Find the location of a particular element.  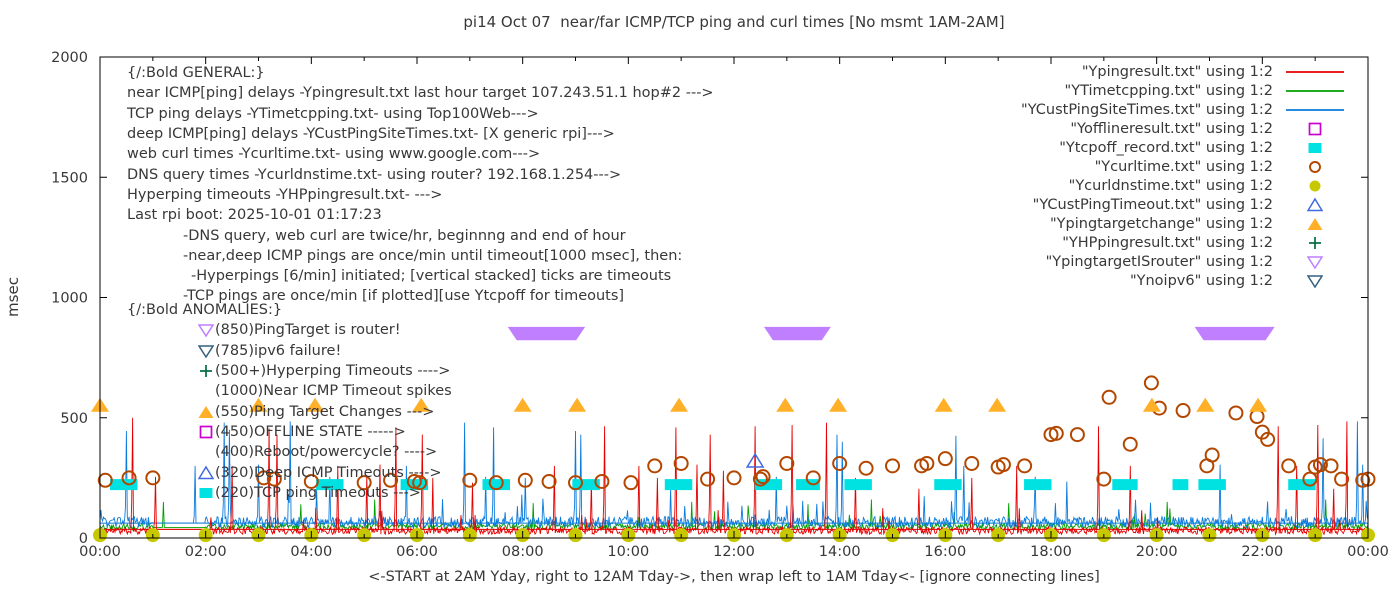

y-tick-label: 1500 is located at coordinates (69, 178).